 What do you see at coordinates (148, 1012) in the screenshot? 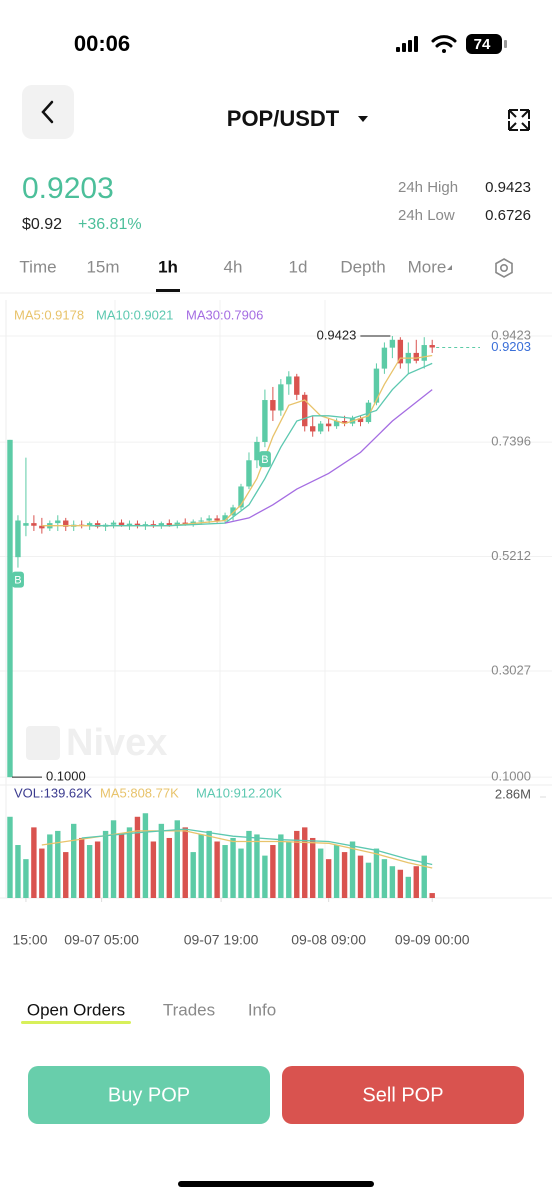
I see `order-tabs: Open Orders Trades Info` at bounding box center [148, 1012].